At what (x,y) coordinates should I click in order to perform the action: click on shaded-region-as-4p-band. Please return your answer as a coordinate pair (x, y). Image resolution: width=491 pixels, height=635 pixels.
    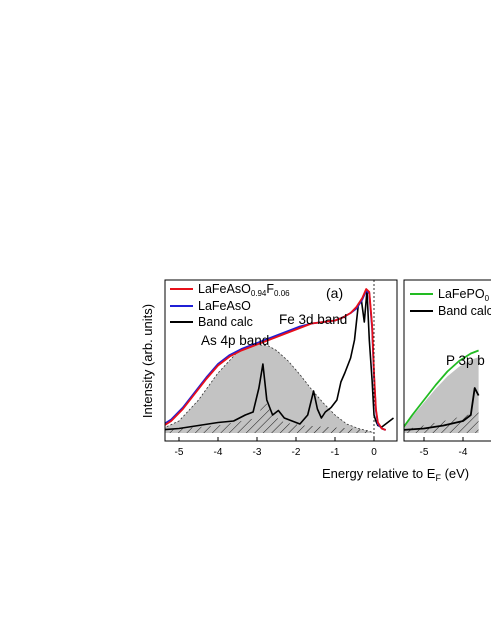
    Looking at the image, I should click on (269, 388).